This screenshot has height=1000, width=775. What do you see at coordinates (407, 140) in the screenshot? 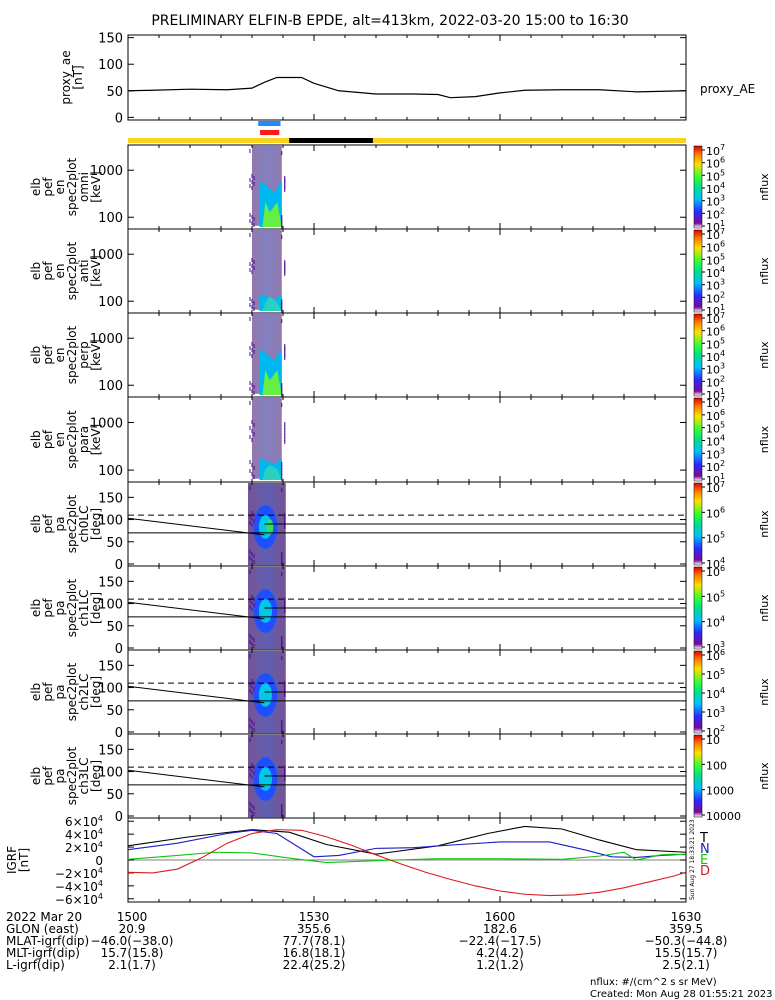
I see `sunlit-segment` at bounding box center [407, 140].